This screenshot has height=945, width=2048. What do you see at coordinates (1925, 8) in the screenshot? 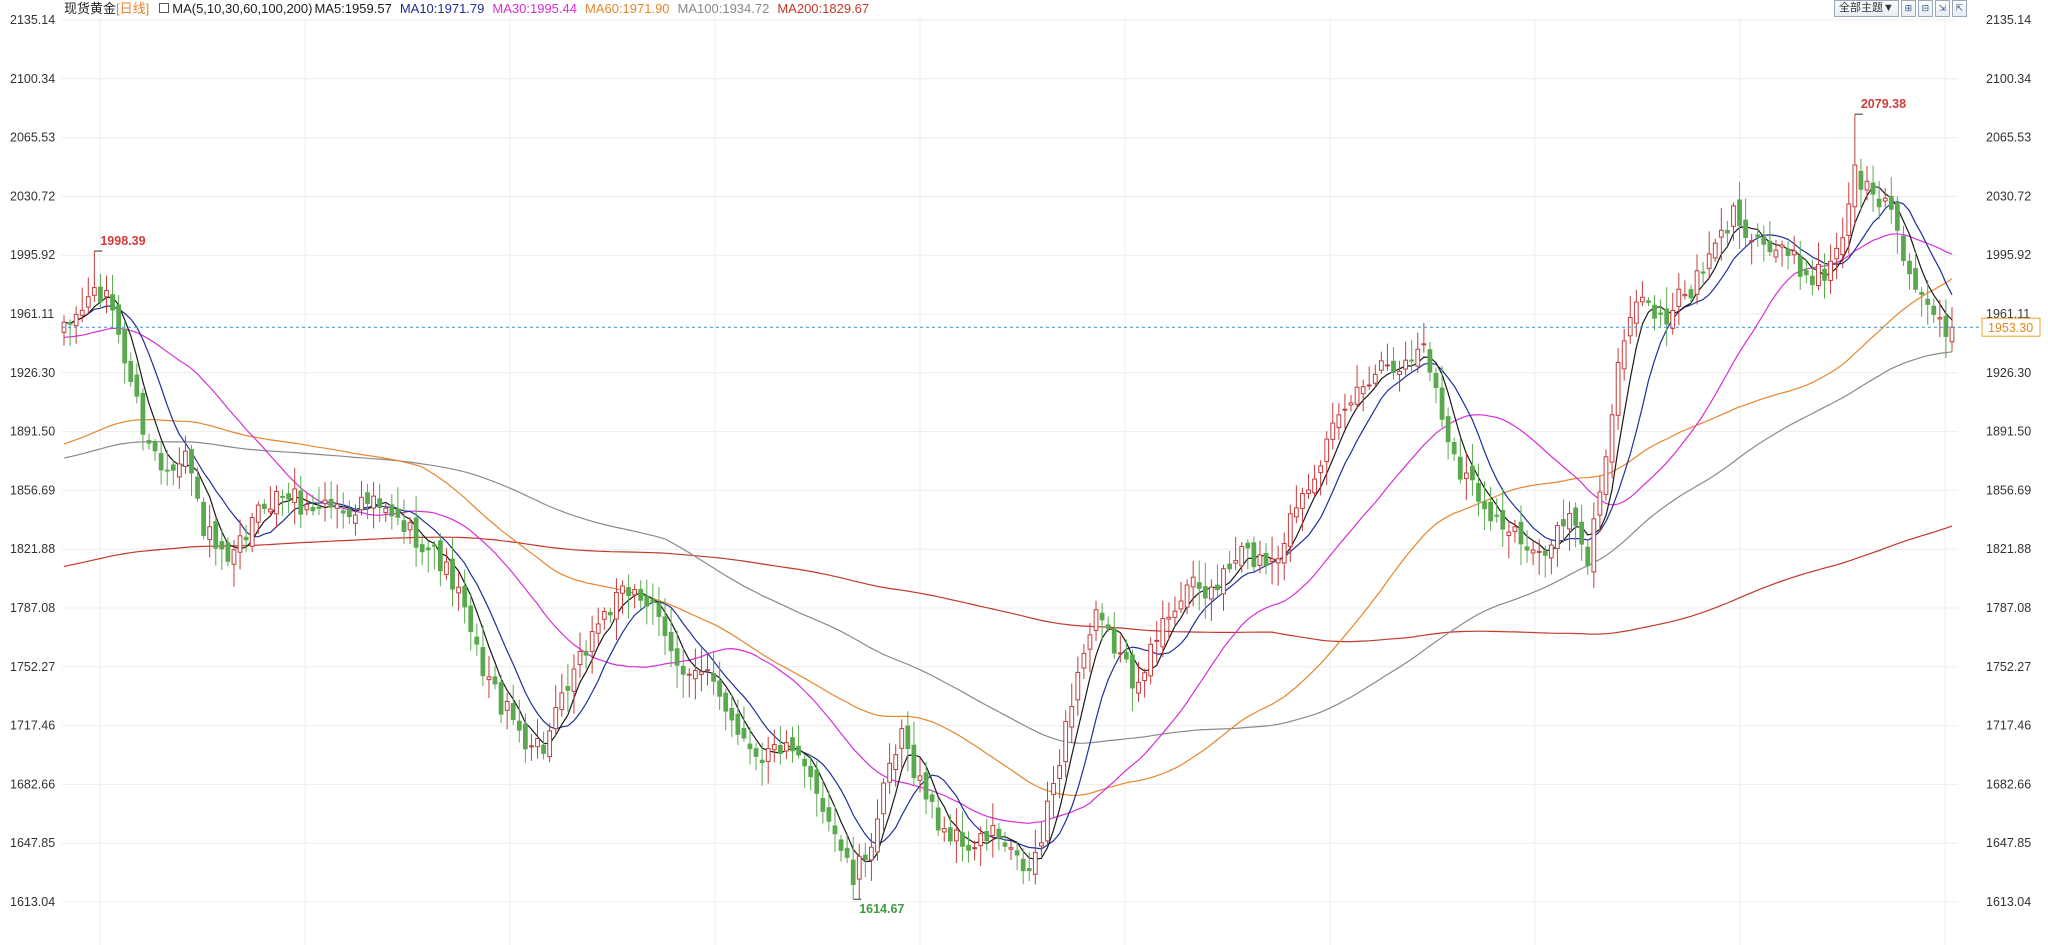
I see `split-view-icon: ⊟` at bounding box center [1925, 8].